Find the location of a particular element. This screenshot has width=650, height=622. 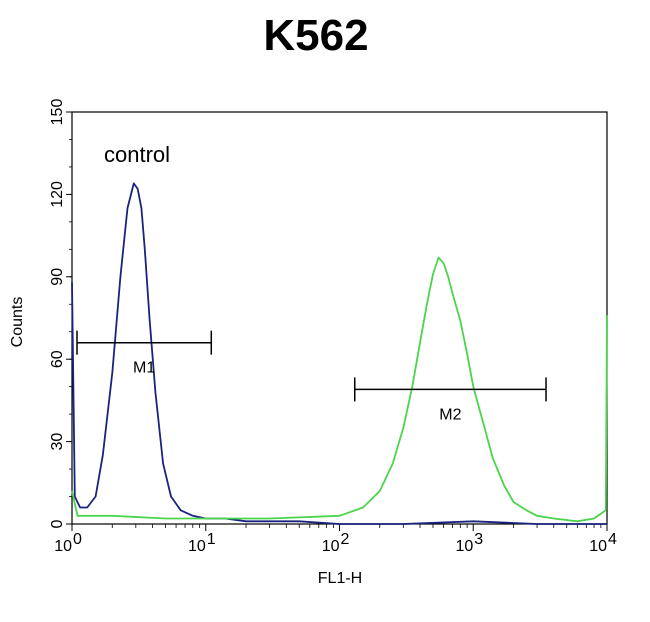

x-tick-label: 10 3 is located at coordinates (469, 543).